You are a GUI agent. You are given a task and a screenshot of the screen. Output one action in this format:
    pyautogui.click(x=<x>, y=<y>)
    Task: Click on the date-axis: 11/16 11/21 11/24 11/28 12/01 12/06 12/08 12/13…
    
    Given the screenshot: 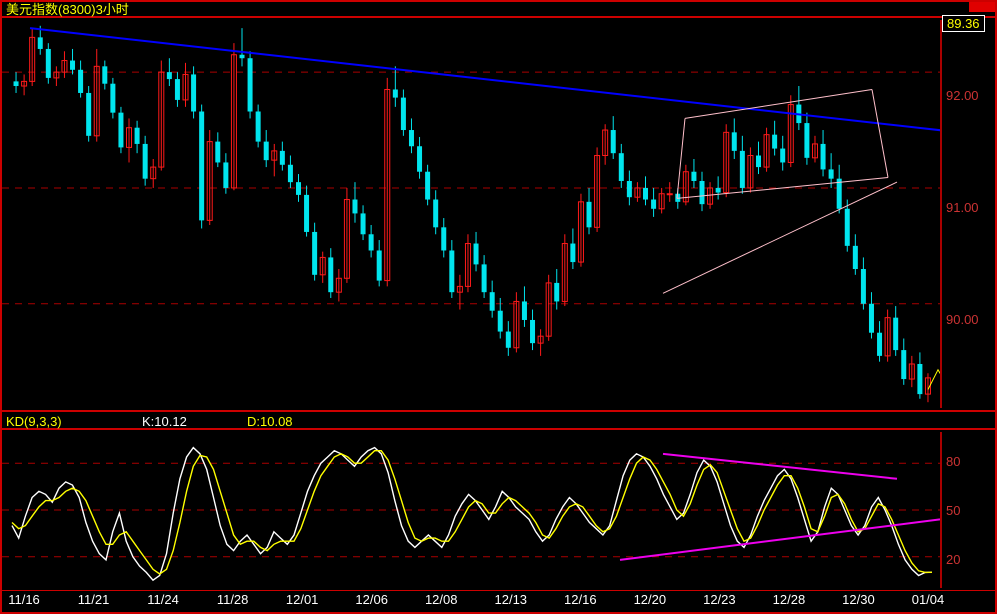 What is the action you would take?
    pyautogui.click(x=498, y=601)
    